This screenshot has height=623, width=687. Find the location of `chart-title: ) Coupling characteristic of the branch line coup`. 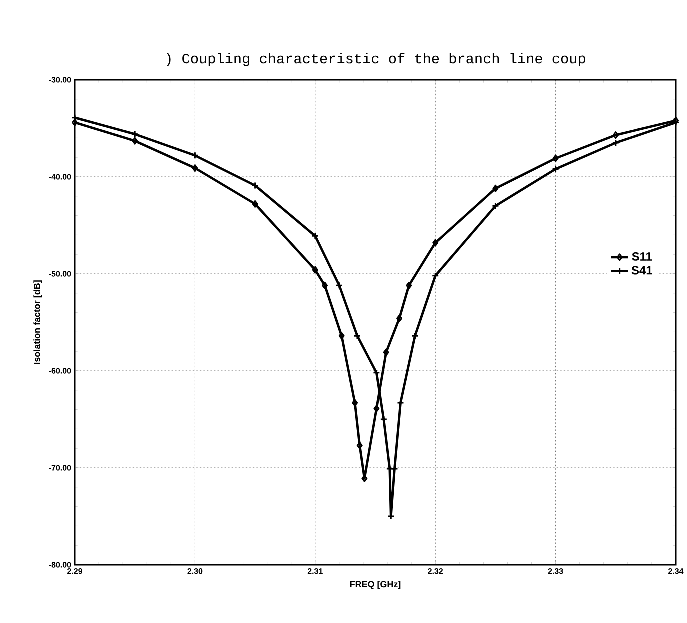

chart-title: ) Coupling characteristic of the branch line coup is located at coordinates (376, 60).